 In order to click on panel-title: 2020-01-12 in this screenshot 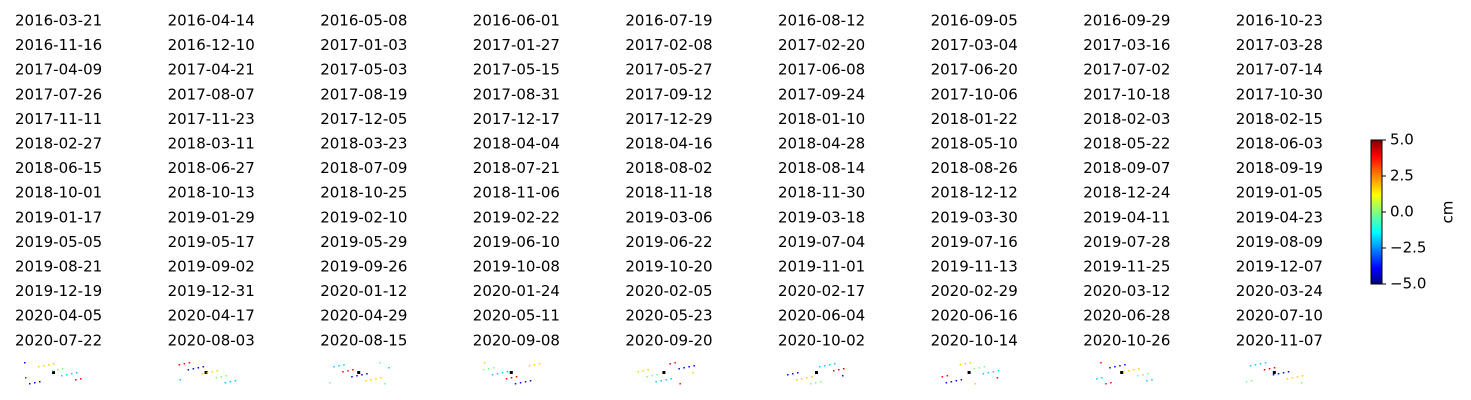, I will do `click(363, 291)`.